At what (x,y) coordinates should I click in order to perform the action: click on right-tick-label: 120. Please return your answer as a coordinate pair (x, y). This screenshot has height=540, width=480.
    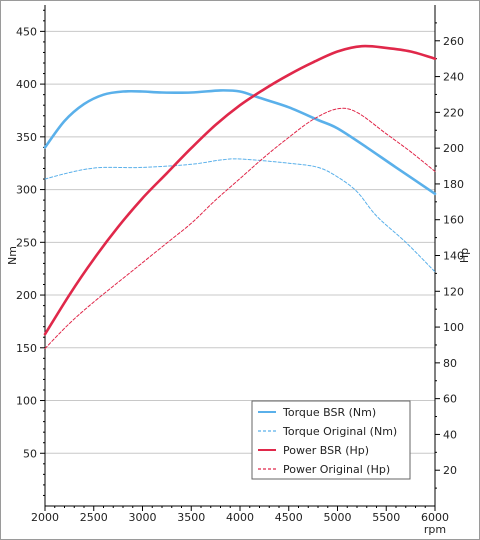
    Looking at the image, I should click on (453, 291).